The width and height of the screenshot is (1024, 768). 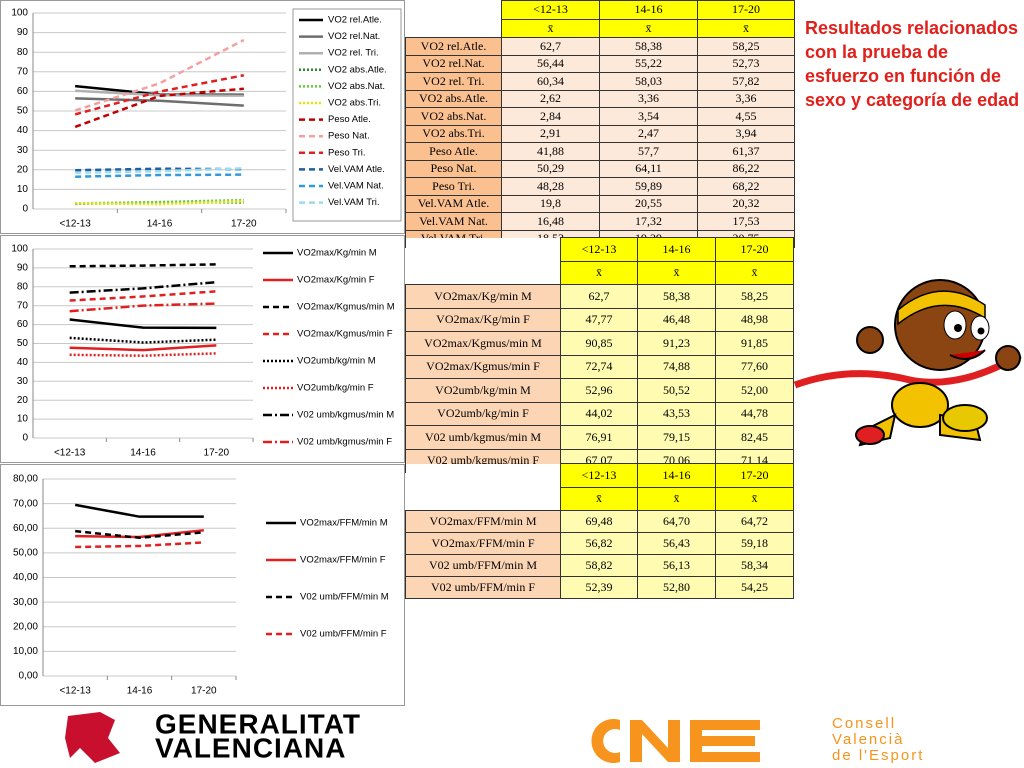 What do you see at coordinates (25, 209) in the screenshot?
I see `y-tick-label: 0` at bounding box center [25, 209].